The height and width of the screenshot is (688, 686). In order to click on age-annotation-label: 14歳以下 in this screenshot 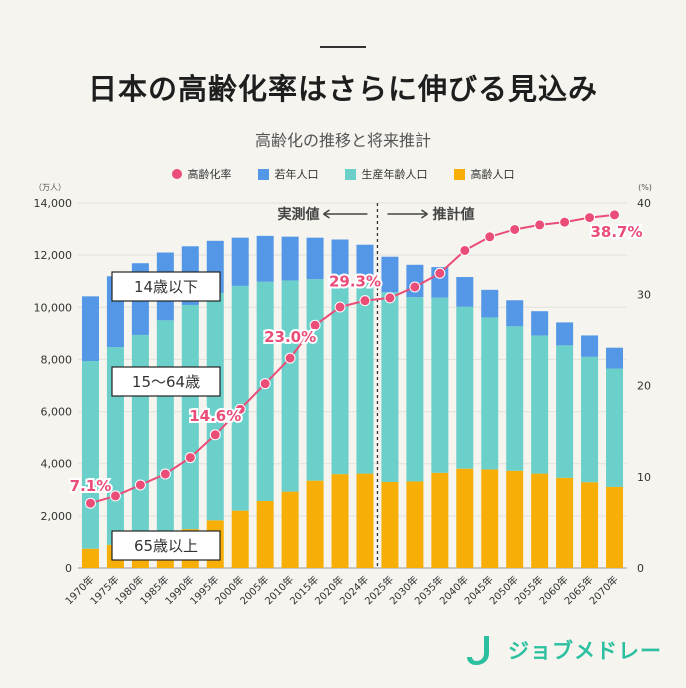, I will do `click(166, 287)`.